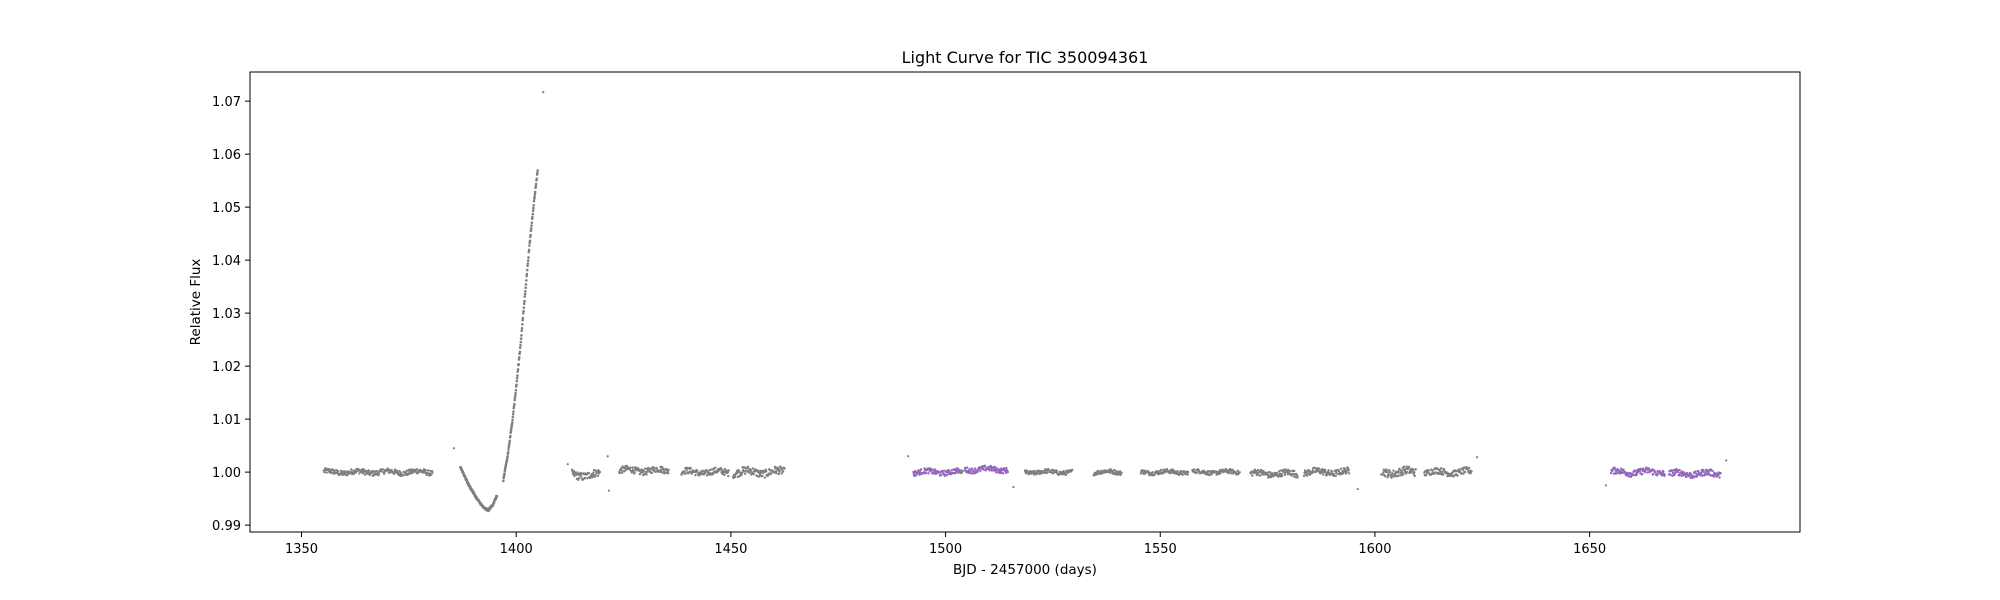 This screenshot has width=2000, height=600. What do you see at coordinates (1160, 549) in the screenshot?
I see `x-tick-label: 1550` at bounding box center [1160, 549].